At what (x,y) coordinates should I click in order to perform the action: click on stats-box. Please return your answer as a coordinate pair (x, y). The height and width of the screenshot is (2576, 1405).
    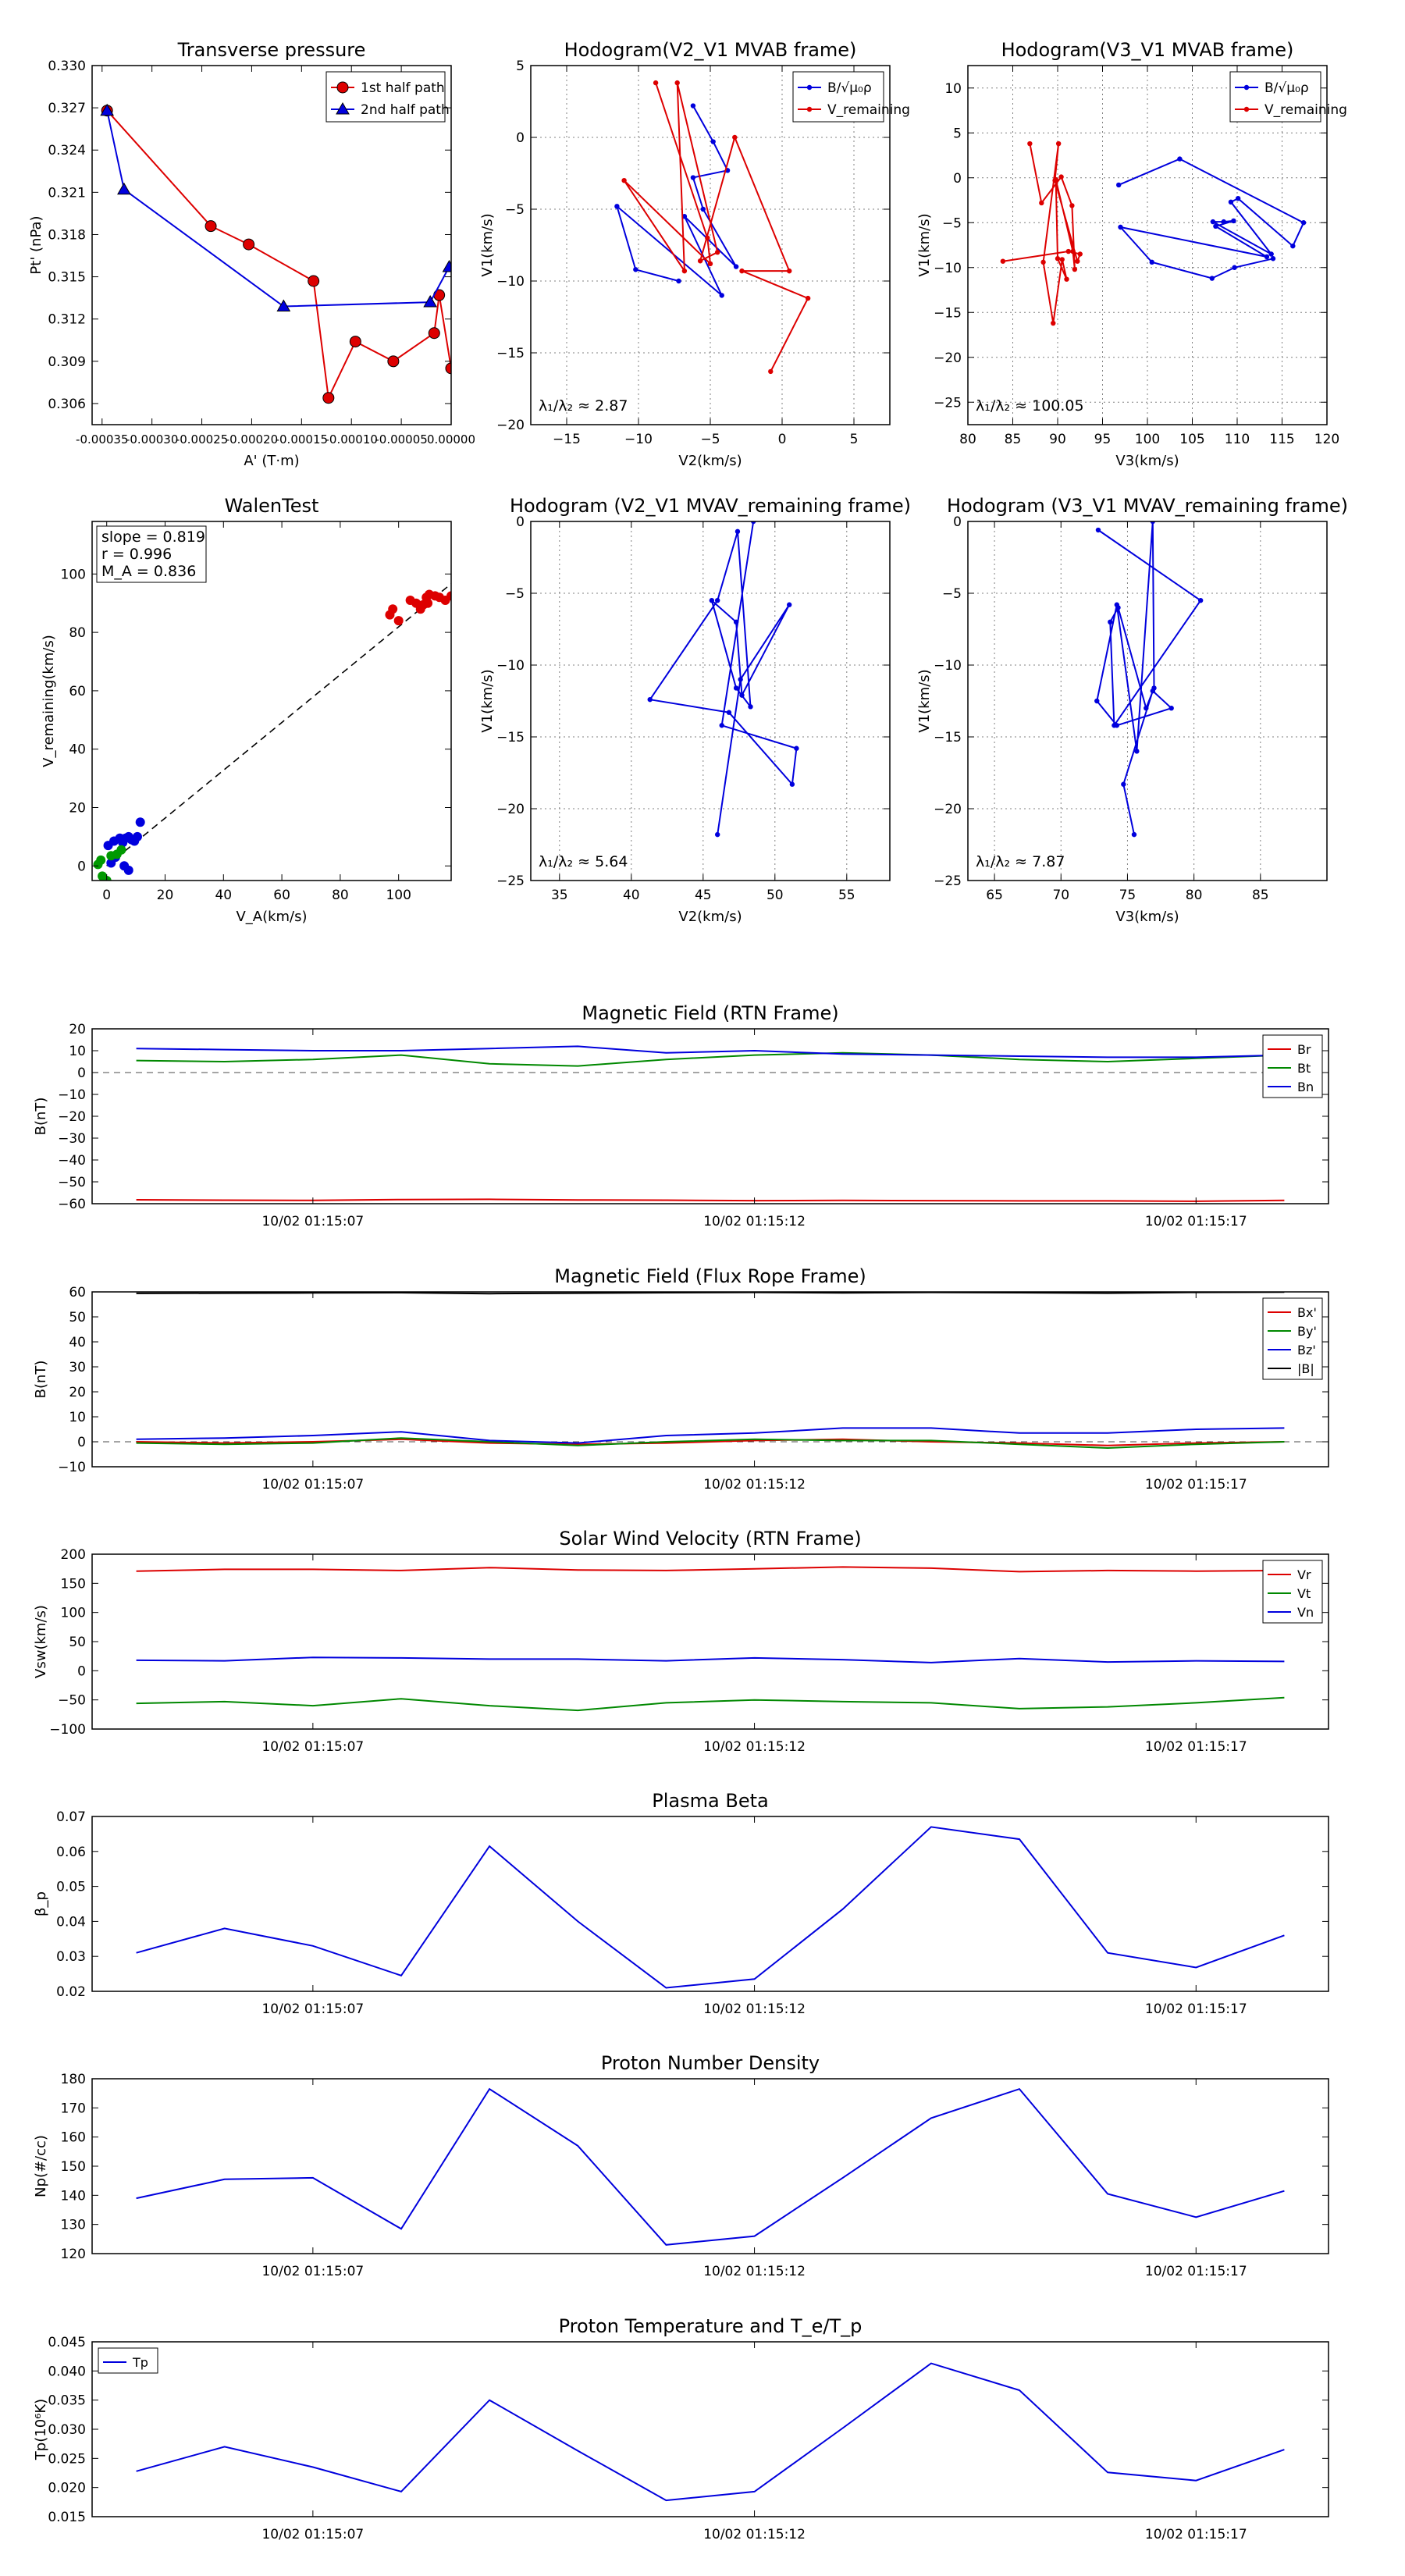
    Looking at the image, I should click on (152, 554).